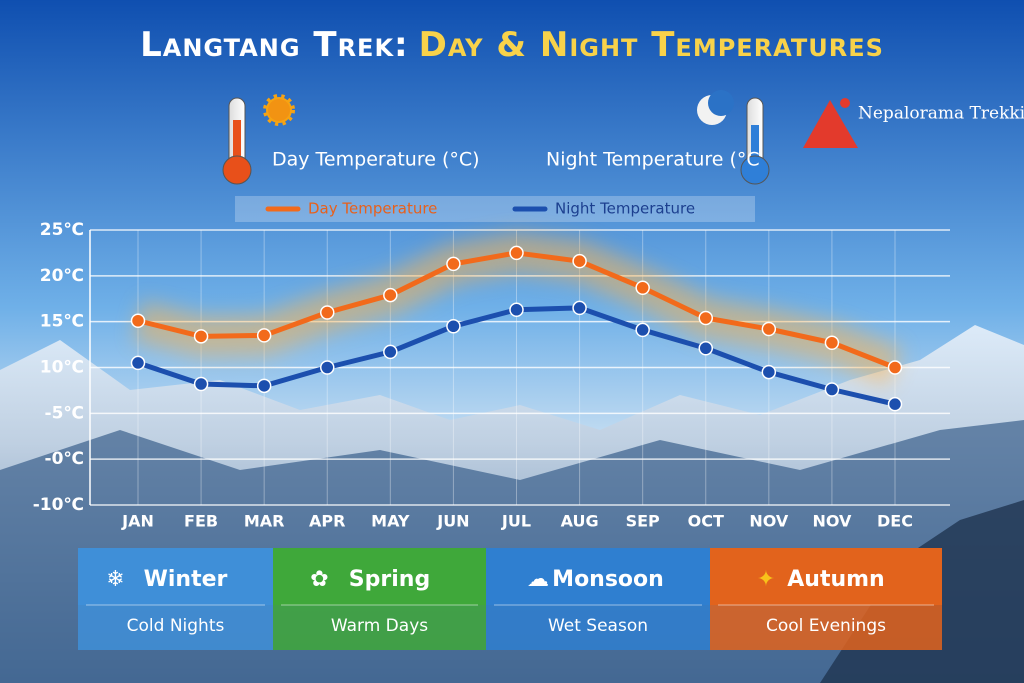  I want to click on day-header: Day Temperature (°C), so click(376, 160).